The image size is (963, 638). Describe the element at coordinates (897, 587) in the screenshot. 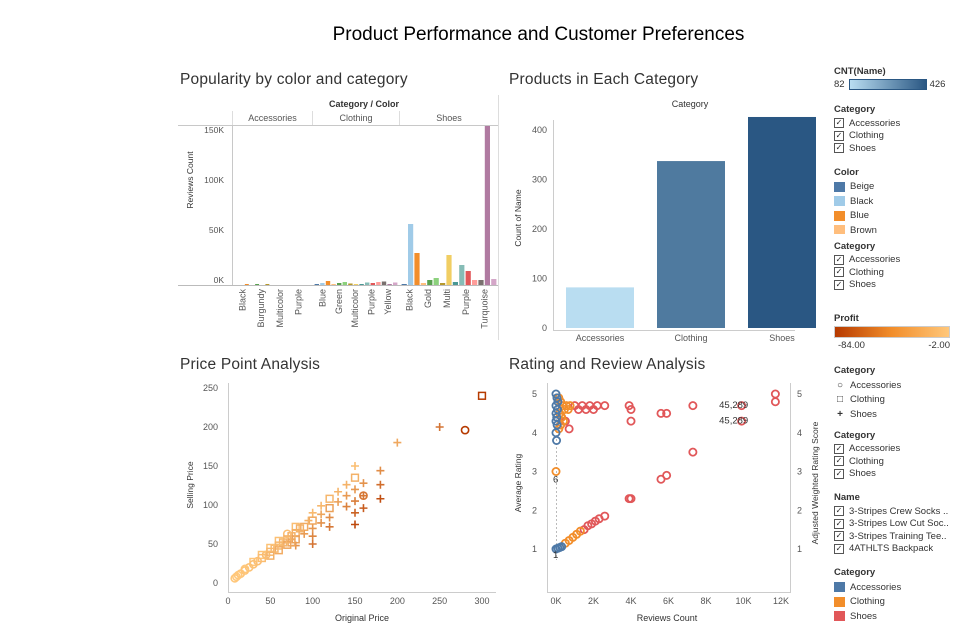

I see `category-color-legend-item: Accessories` at that location.